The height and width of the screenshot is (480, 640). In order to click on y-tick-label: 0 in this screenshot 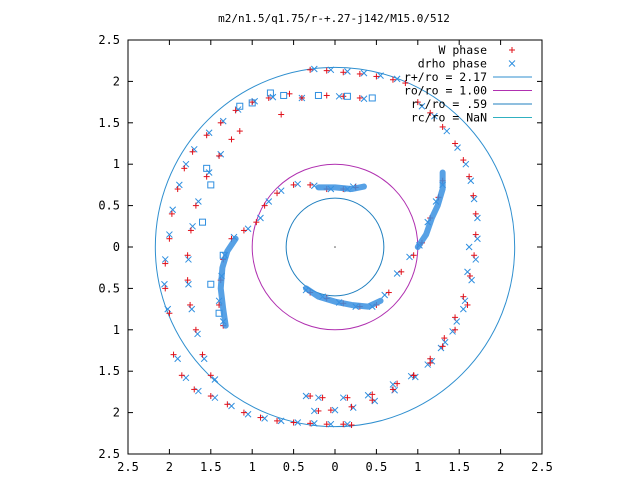, I will do `click(116, 247)`.